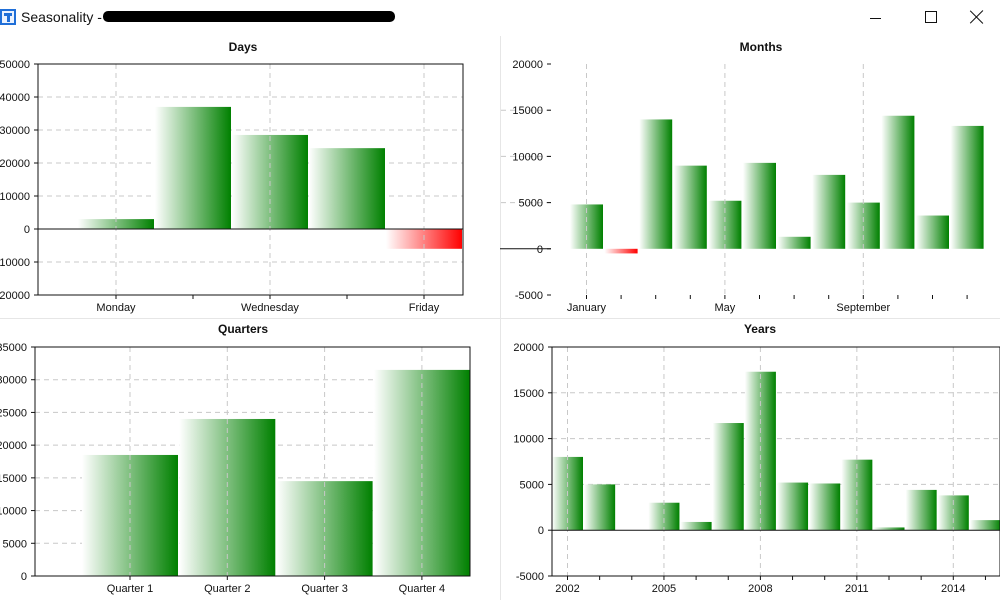 The height and width of the screenshot is (600, 1000). I want to click on months-xtick-label: September, so click(863, 308).